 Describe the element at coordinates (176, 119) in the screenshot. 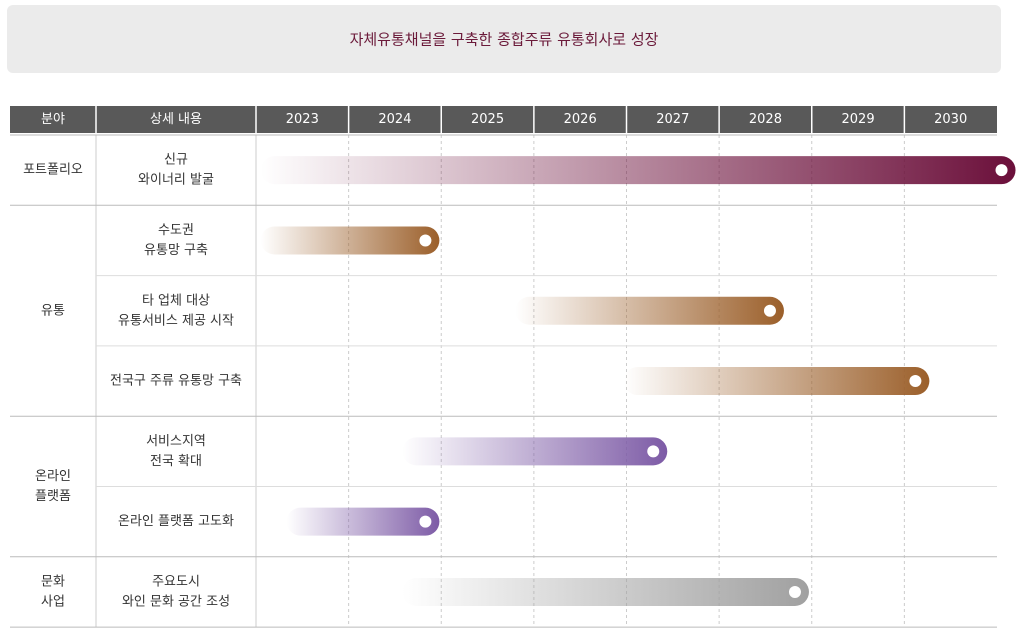

I see `column-header: 상세 내용` at that location.